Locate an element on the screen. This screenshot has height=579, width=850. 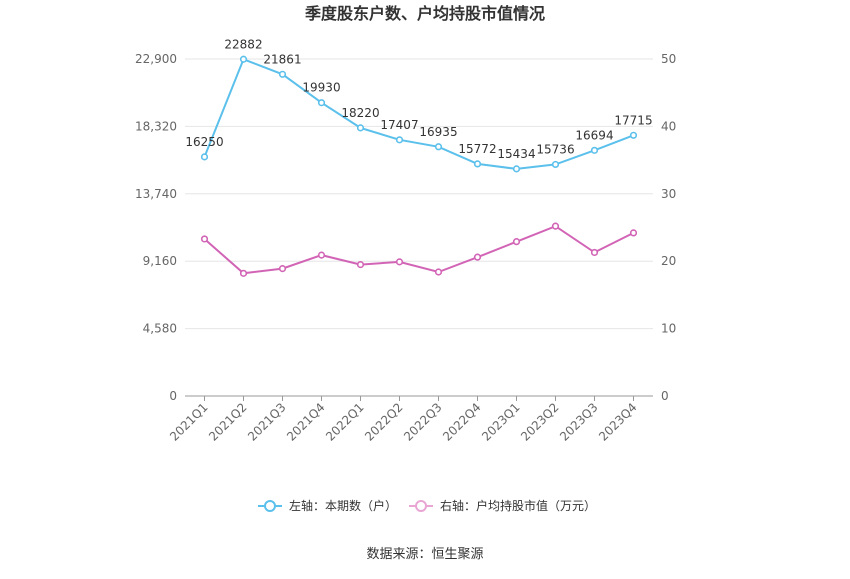
data-label: 16935 is located at coordinates (438, 132).